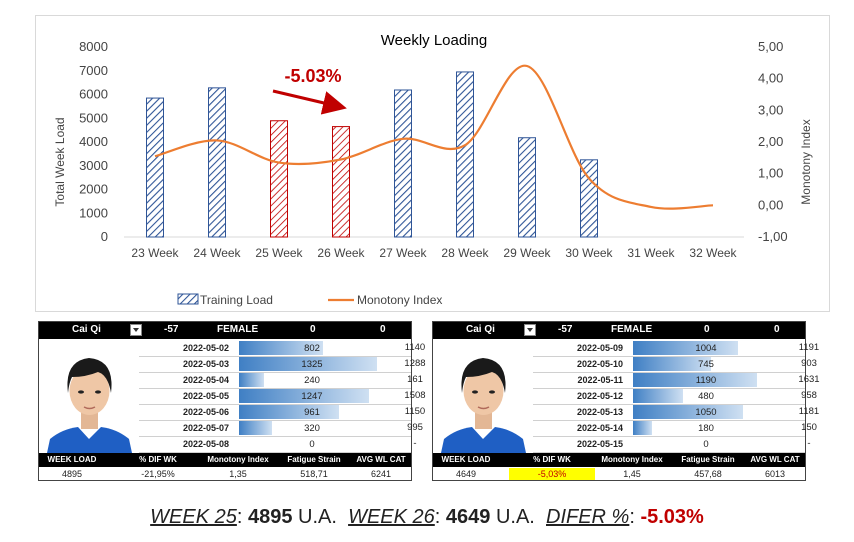 This screenshot has height=542, width=854. I want to click on day-load-value: 240, so click(312, 380).